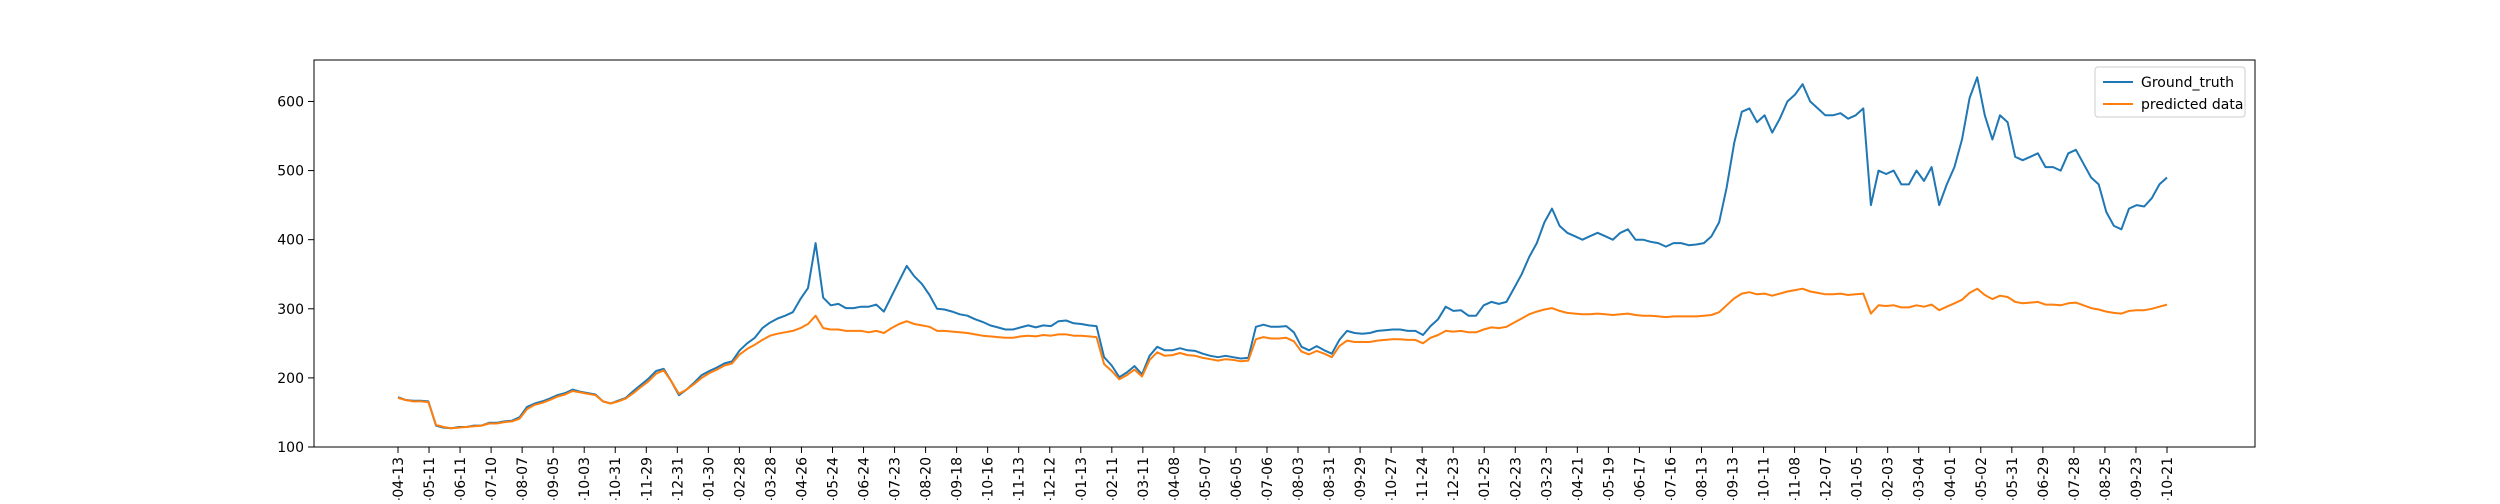 Image resolution: width=2500 pixels, height=504 pixels. What do you see at coordinates (1423, 478) in the screenshot?
I see `x-tick-label: -11-24` at bounding box center [1423, 478].